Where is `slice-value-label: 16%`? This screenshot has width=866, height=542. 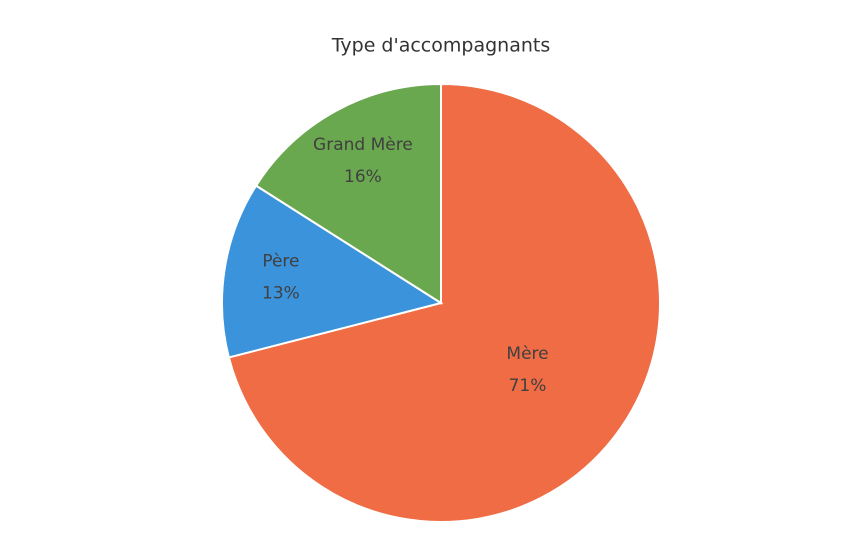 slice-value-label: 16% is located at coordinates (363, 177).